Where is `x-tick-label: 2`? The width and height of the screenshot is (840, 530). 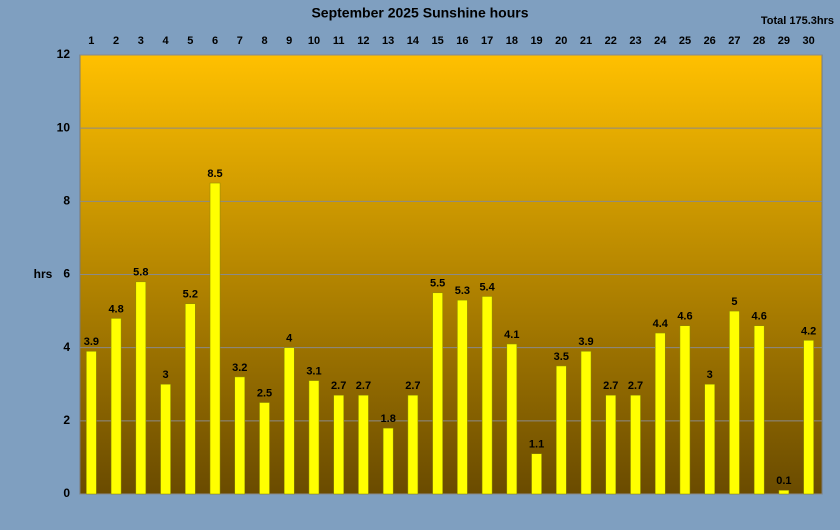 x-tick-label: 2 is located at coordinates (116, 41).